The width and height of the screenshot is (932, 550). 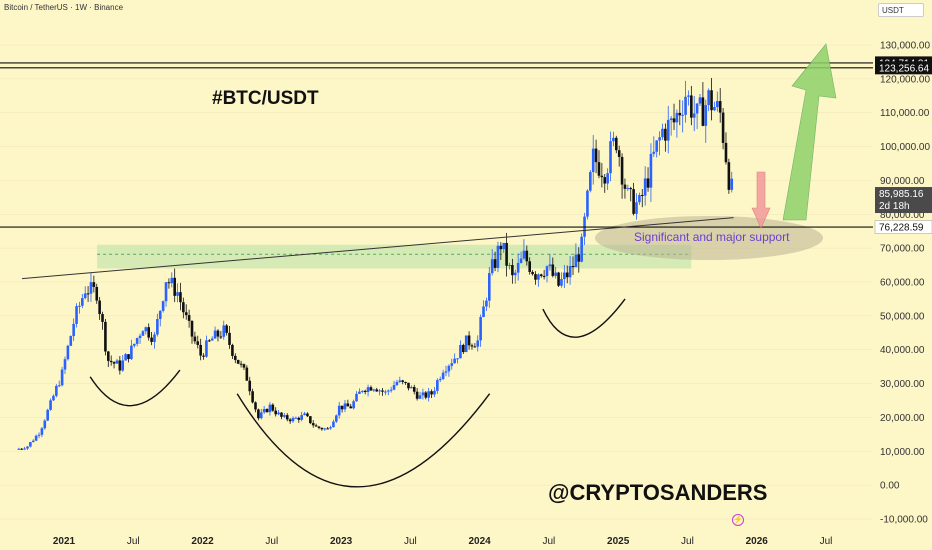 What do you see at coordinates (902, 452) in the screenshot?
I see `y-tick-label: 10,000.00` at bounding box center [902, 452].